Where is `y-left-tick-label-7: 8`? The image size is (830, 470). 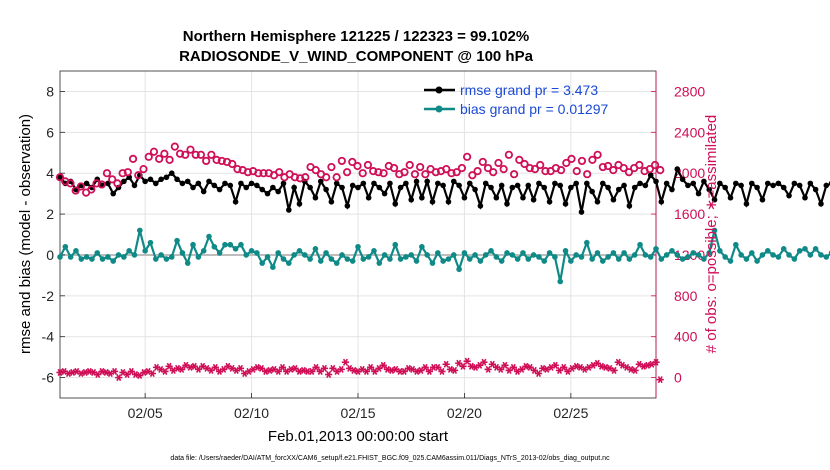 y-left-tick-label-7: 8 is located at coordinates (50, 91).